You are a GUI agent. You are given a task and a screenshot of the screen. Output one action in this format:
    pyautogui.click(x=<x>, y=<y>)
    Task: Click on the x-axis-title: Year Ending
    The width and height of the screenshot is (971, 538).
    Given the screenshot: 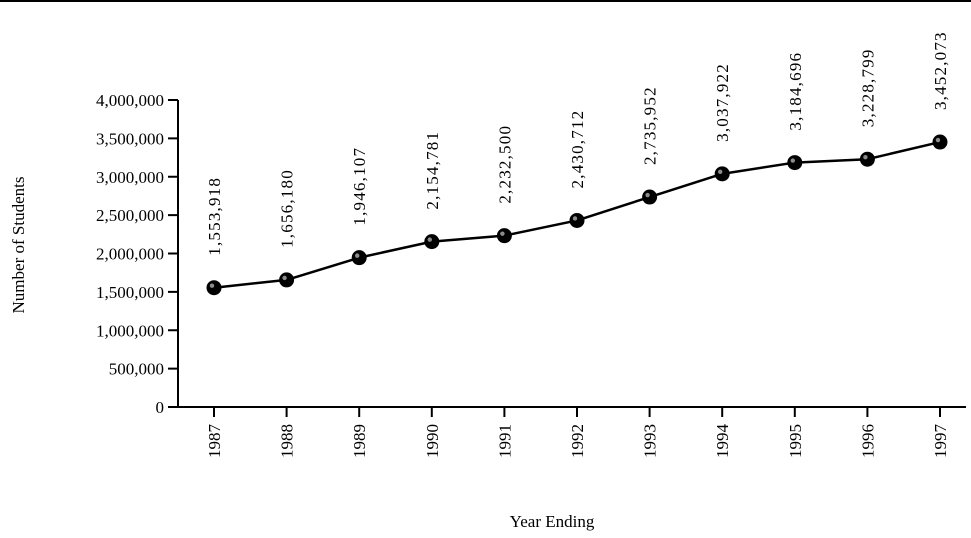 What is the action you would take?
    pyautogui.click(x=552, y=521)
    